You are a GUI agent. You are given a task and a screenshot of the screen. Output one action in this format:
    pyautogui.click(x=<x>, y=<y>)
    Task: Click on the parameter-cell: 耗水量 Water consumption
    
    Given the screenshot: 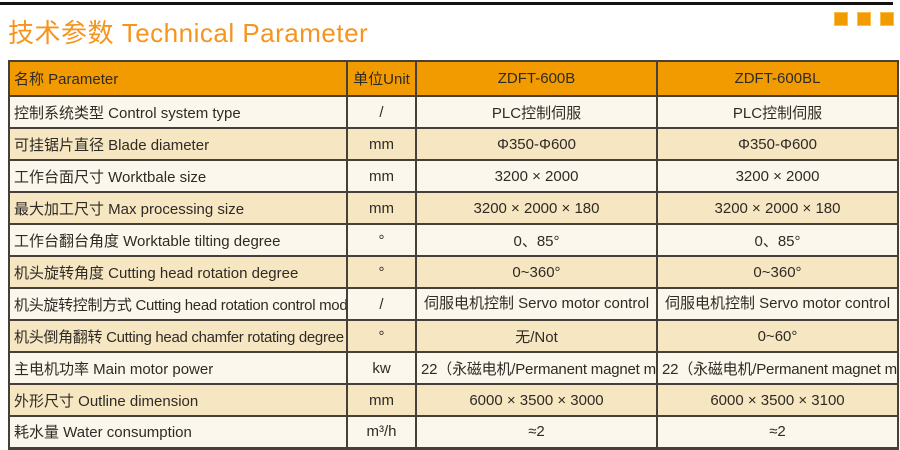 What is the action you would take?
    pyautogui.click(x=178, y=432)
    